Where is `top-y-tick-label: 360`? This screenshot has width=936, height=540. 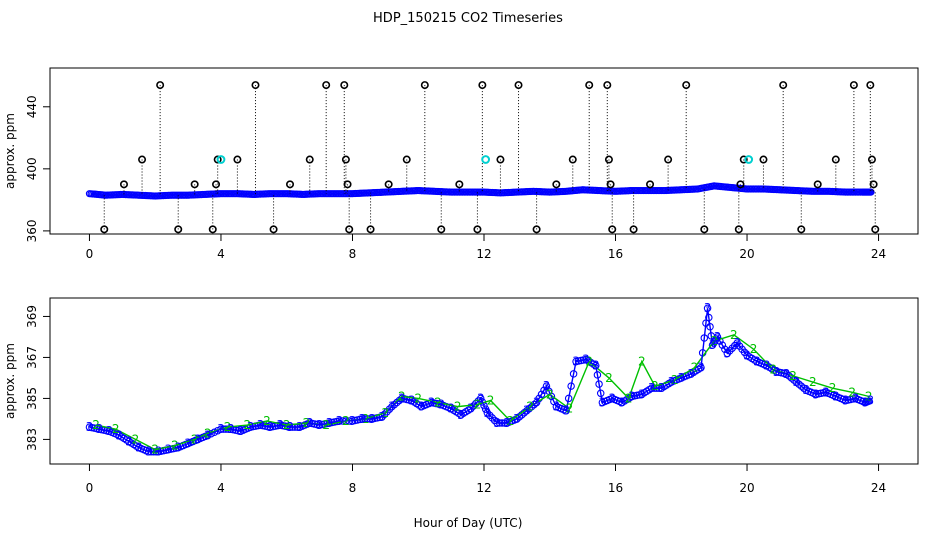 top-y-tick-label: 360 is located at coordinates (32, 230).